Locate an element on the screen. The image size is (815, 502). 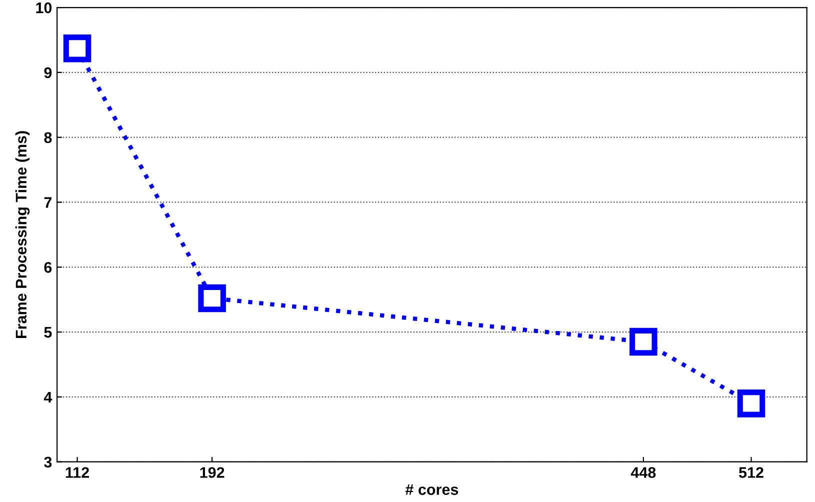
y-tick-label: 5 is located at coordinates (48, 332).